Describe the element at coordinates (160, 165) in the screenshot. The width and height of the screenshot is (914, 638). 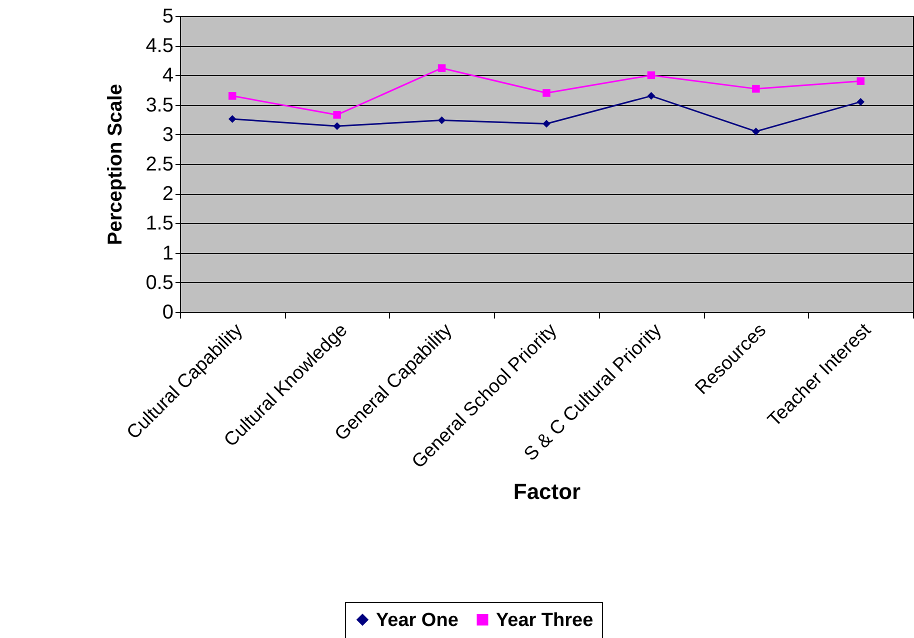
I see `y-tick-label: 2.5` at that location.